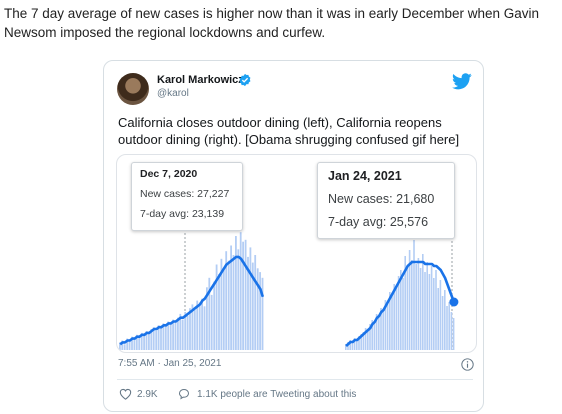 This screenshot has width=562, height=414. What do you see at coordinates (125, 394) in the screenshot?
I see `heart-icon` at bounding box center [125, 394].